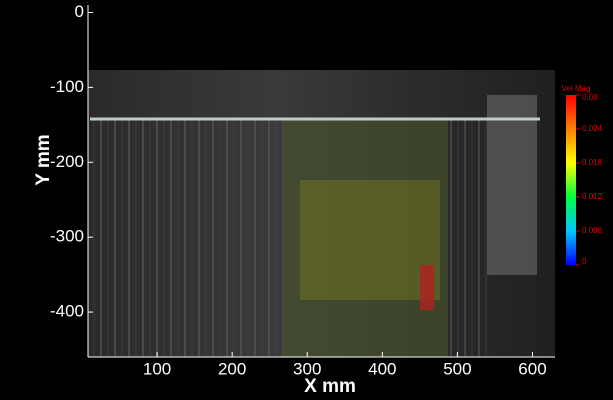 This screenshot has width=613, height=400. Describe the element at coordinates (592, 128) in the screenshot. I see `colorbar-tick-label: 0.024` at that location.